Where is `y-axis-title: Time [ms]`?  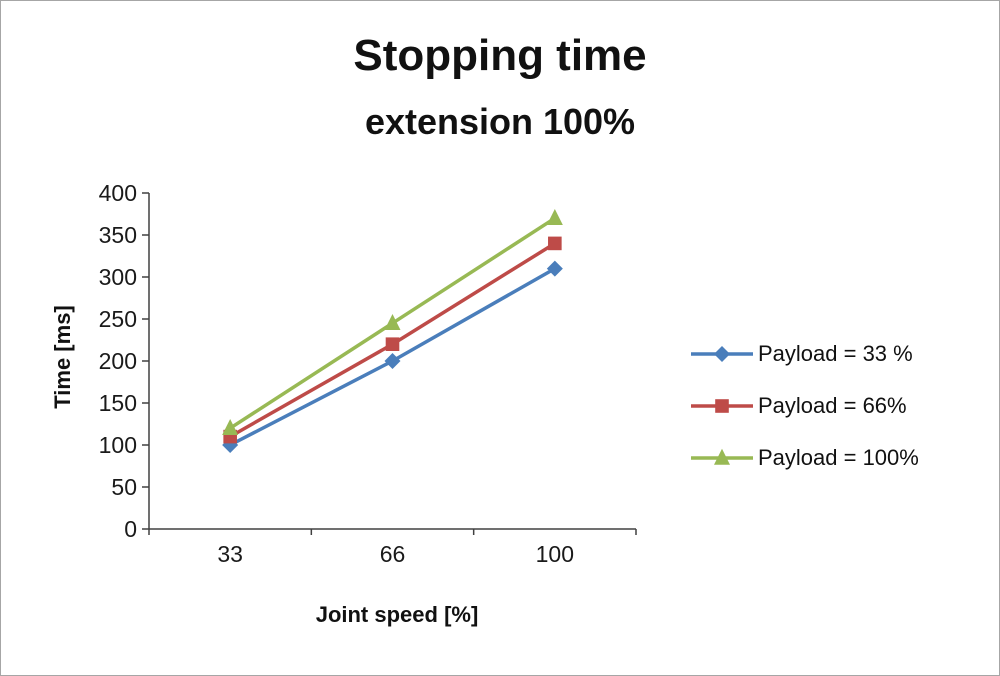
y-axis-title: Time [ms] is located at coordinates (62, 357).